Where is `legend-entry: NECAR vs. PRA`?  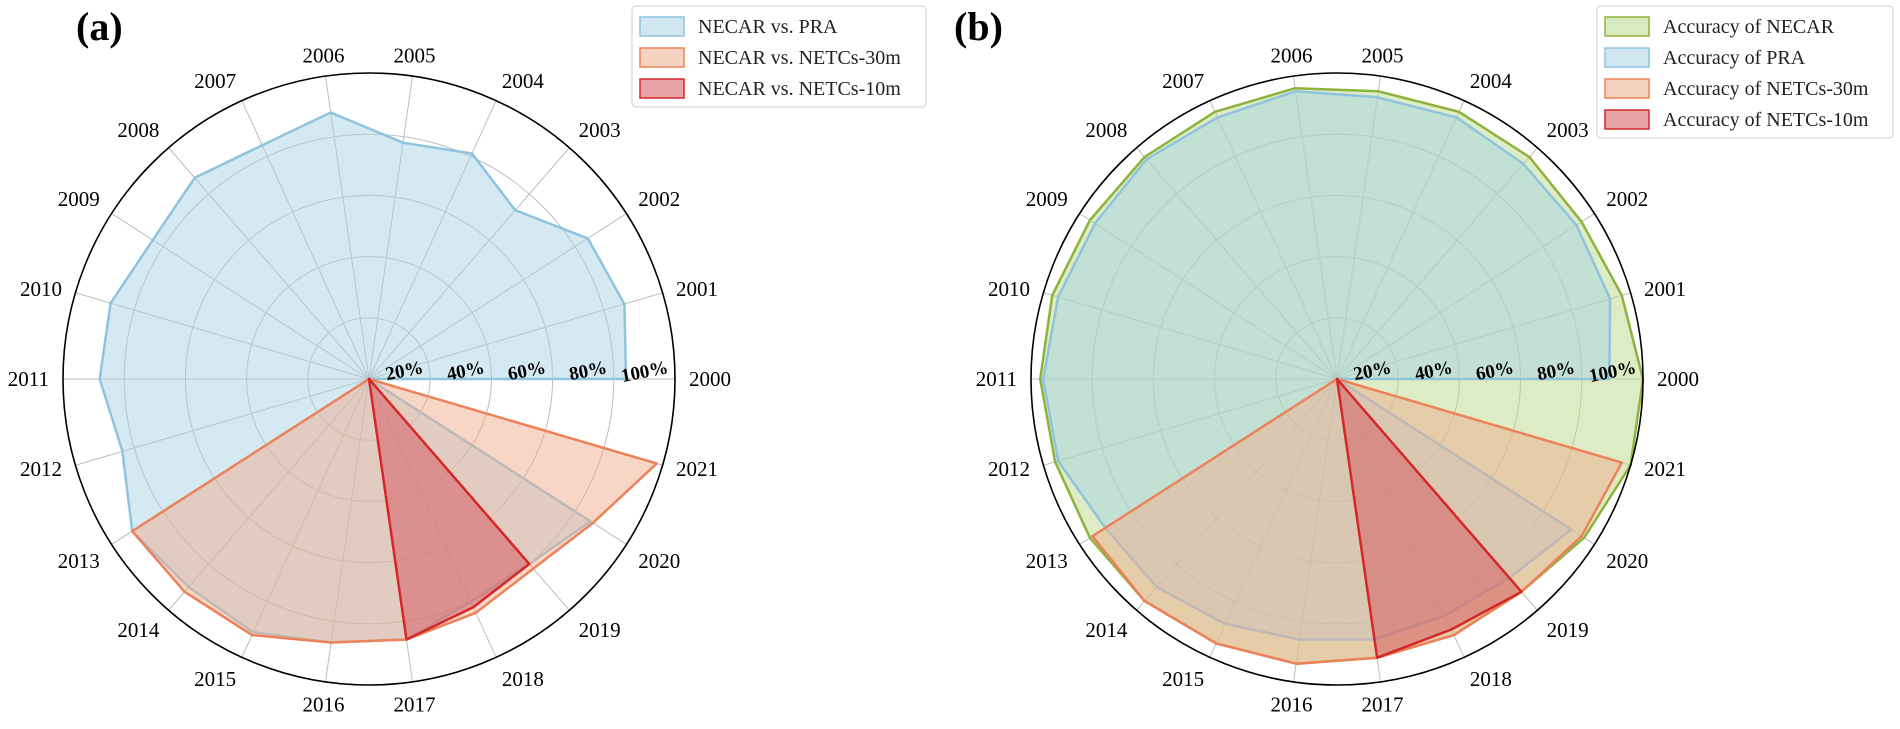 legend-entry: NECAR vs. PRA is located at coordinates (768, 27).